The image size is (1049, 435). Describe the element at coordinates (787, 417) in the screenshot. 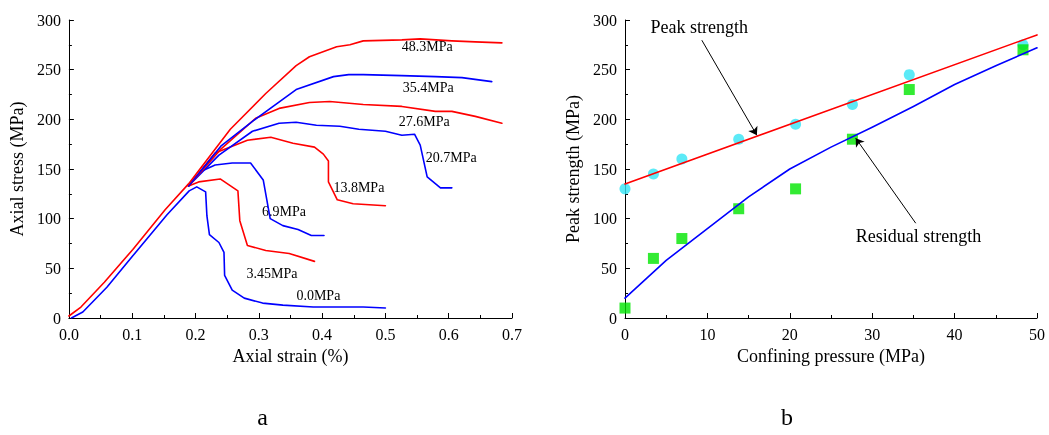

I see `text: b` at that location.